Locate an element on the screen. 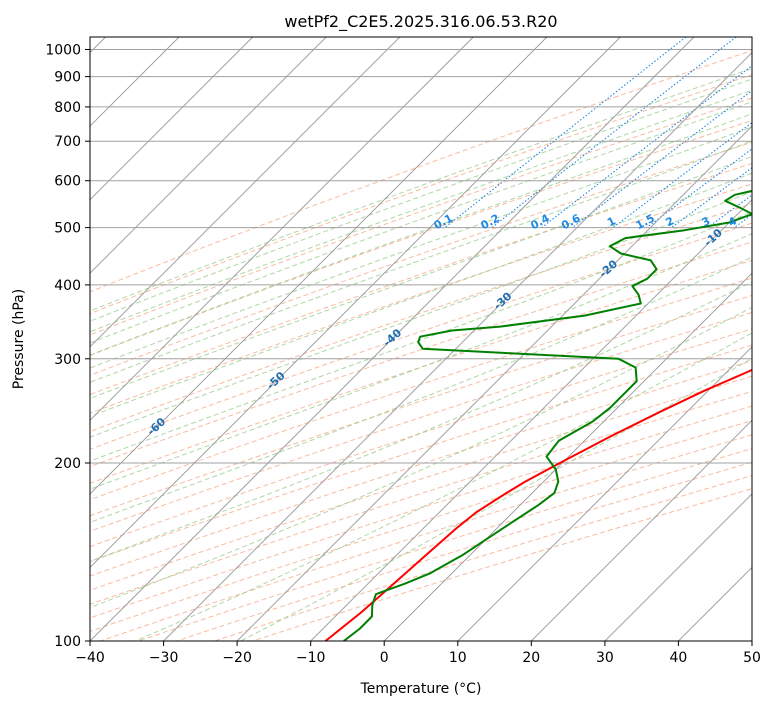 The image size is (775, 708). y-axis-ticks: 100 200 300 400 500 600 700 800 900 1000 is located at coordinates (67, 346).